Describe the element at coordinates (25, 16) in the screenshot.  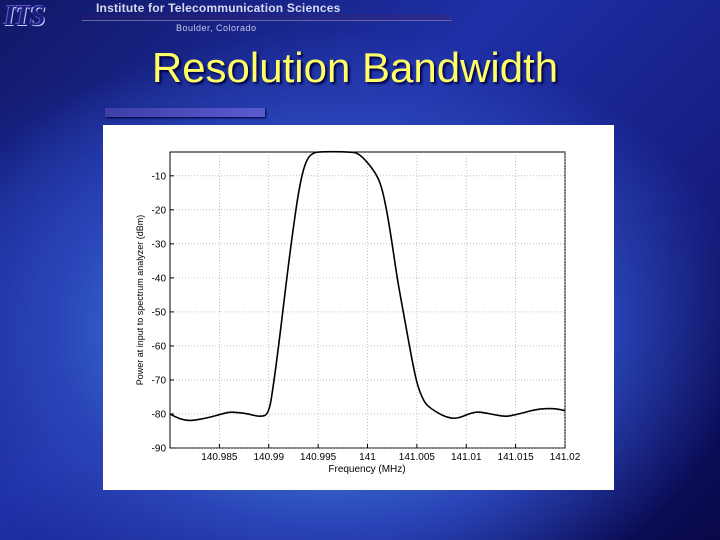
I see `its-logo: ITS` at that location.